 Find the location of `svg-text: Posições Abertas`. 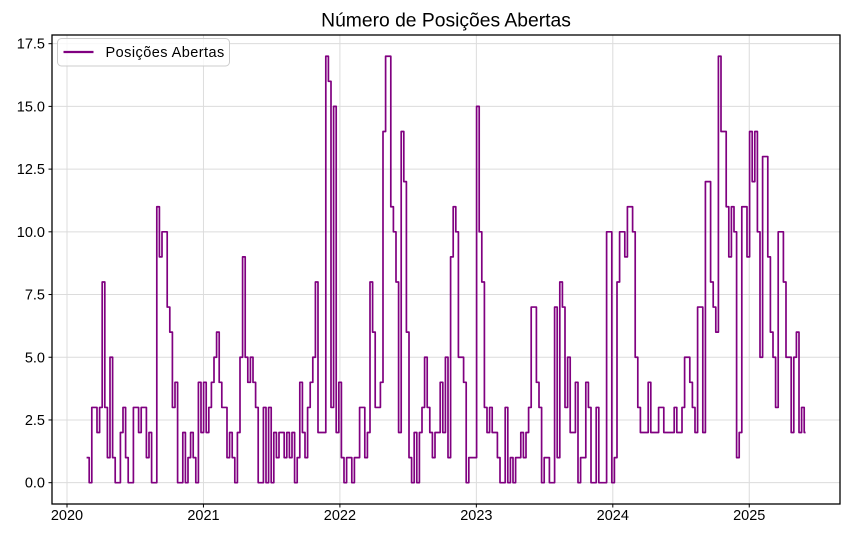

svg-text: Posições Abertas is located at coordinates (165, 53).